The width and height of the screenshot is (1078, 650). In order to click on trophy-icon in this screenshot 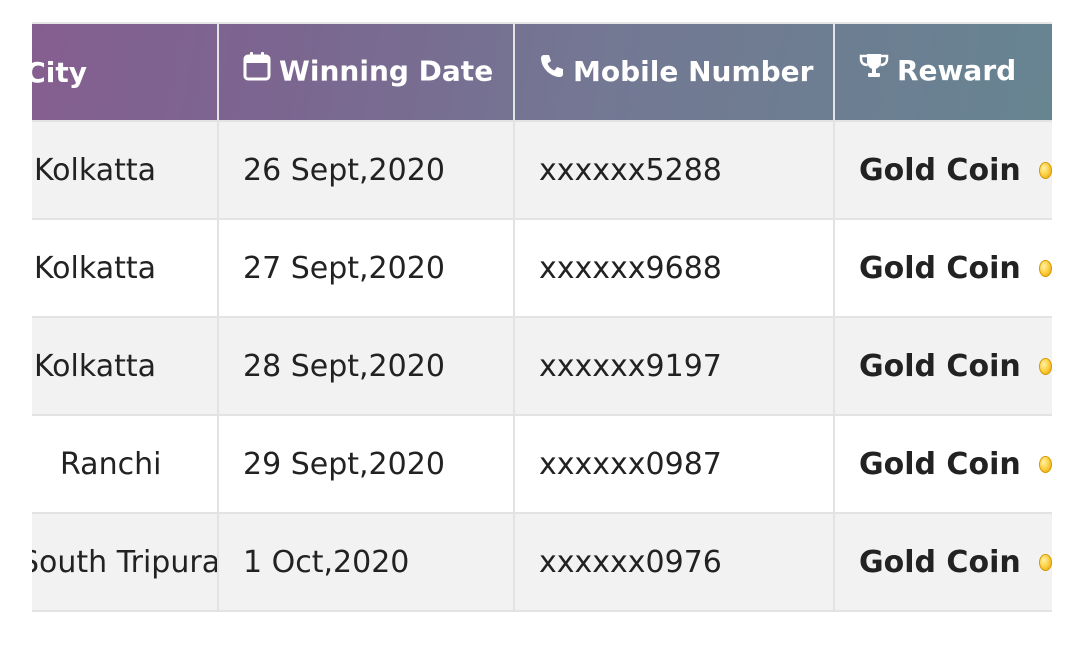, I will do `click(874, 69)`.